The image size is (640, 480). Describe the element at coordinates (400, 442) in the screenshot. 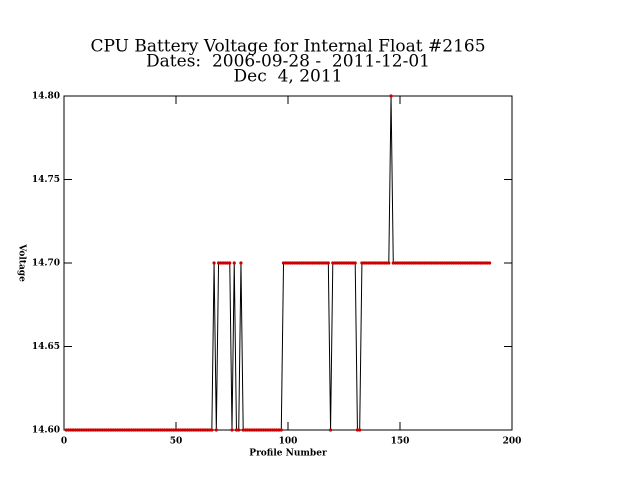

I see `x-tick-label: 150` at that location.